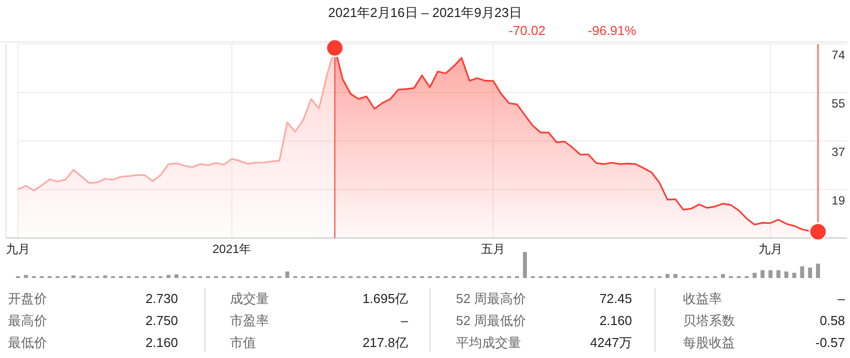  What do you see at coordinates (615, 298) in the screenshot?
I see `text: 72.45` at bounding box center [615, 298].